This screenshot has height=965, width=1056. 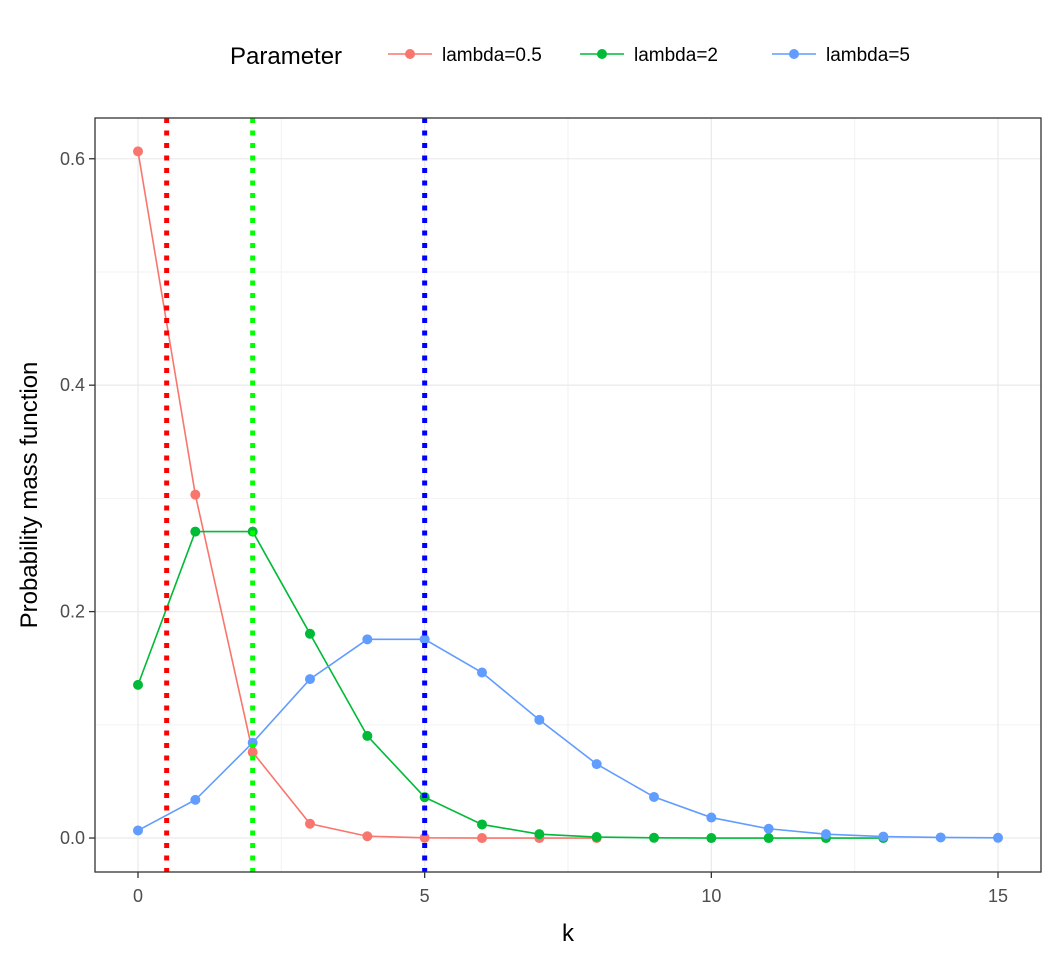 What do you see at coordinates (72, 838) in the screenshot?
I see `y-tick-label: 0.0` at bounding box center [72, 838].